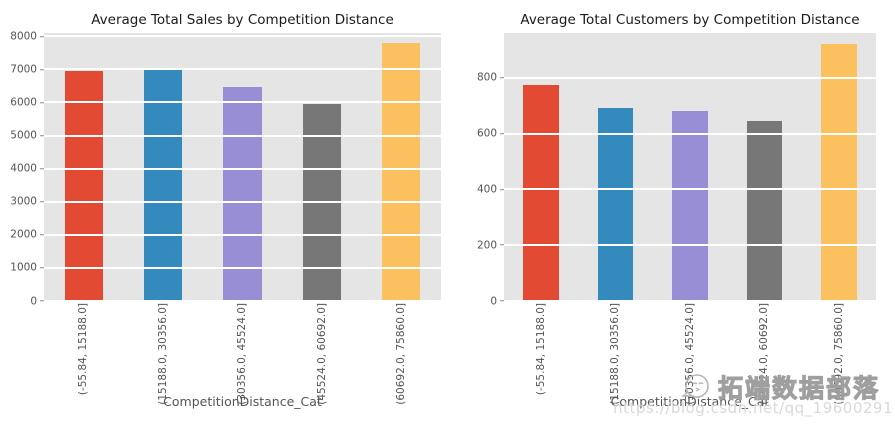 This screenshot has width=895, height=429. I want to click on y-tick: 3000, so click(27, 201).